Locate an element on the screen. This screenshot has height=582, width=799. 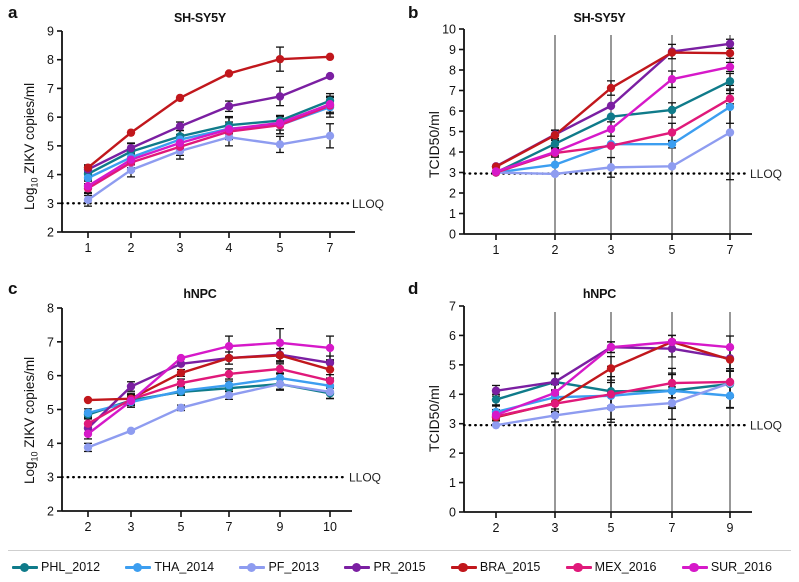
legend-item-label: PR_2015 is located at coordinates (399, 567).